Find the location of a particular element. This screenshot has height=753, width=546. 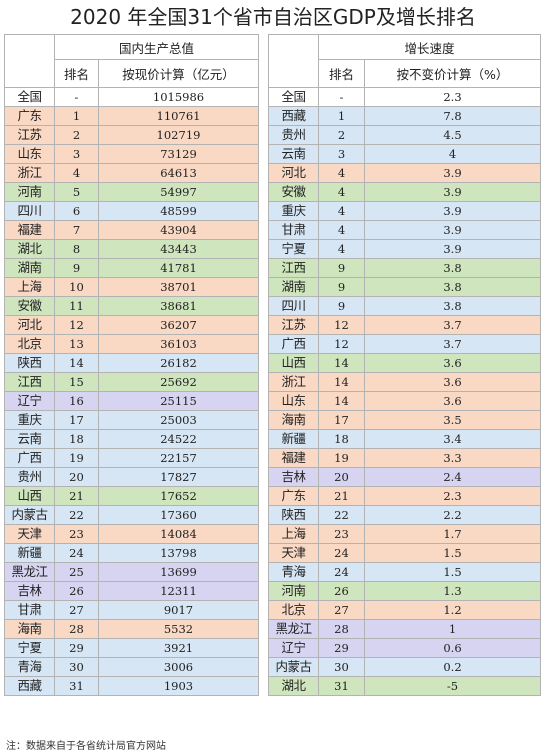

table-row: 山东 3 73129 云南 3 4 is located at coordinates (272, 154).